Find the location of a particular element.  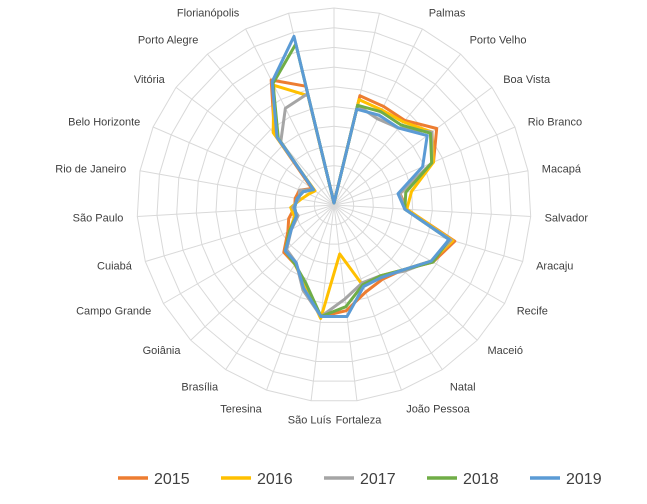

category-label: Belo Horizonte is located at coordinates (104, 122).